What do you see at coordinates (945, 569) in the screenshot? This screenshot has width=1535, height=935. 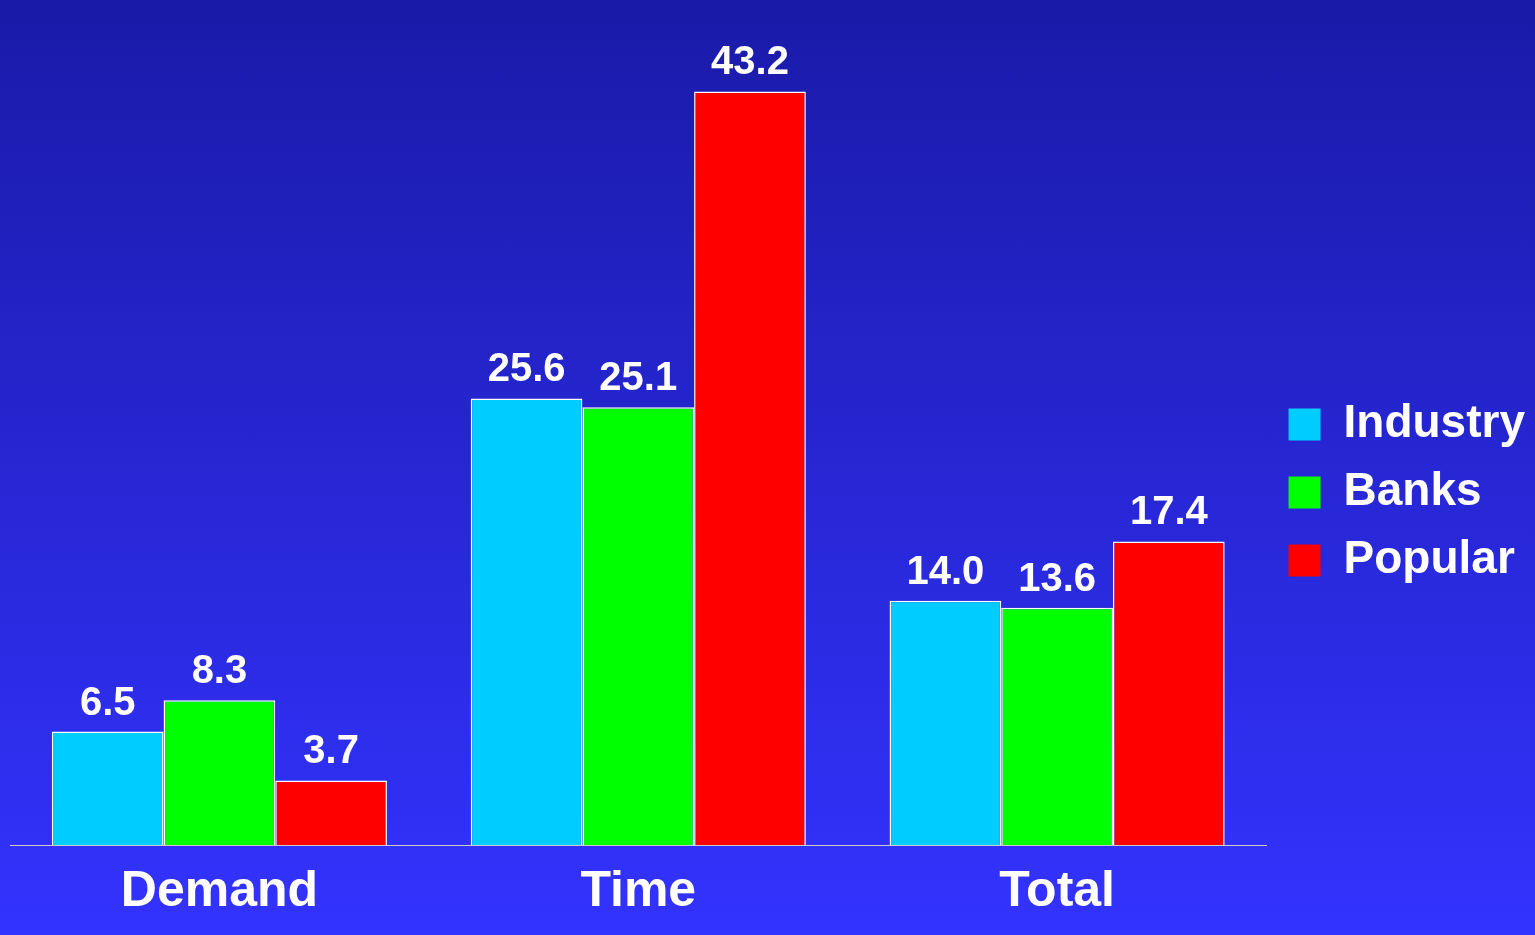 I see `data-label: 14.0` at bounding box center [945, 569].